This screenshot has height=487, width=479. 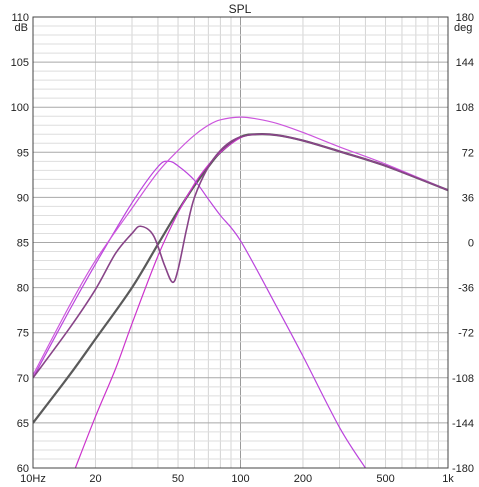 I want to click on y-tick-label: 110, so click(x=20, y=18).